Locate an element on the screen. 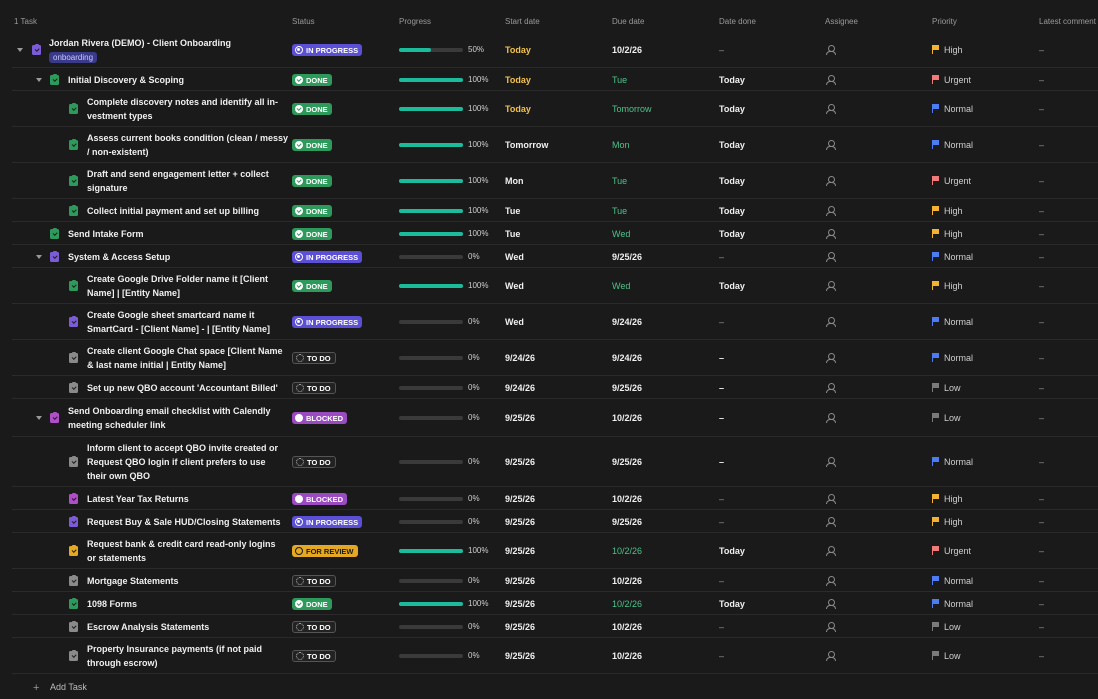 The image size is (1098, 699). status-badge: BLOCKED is located at coordinates (320, 418).